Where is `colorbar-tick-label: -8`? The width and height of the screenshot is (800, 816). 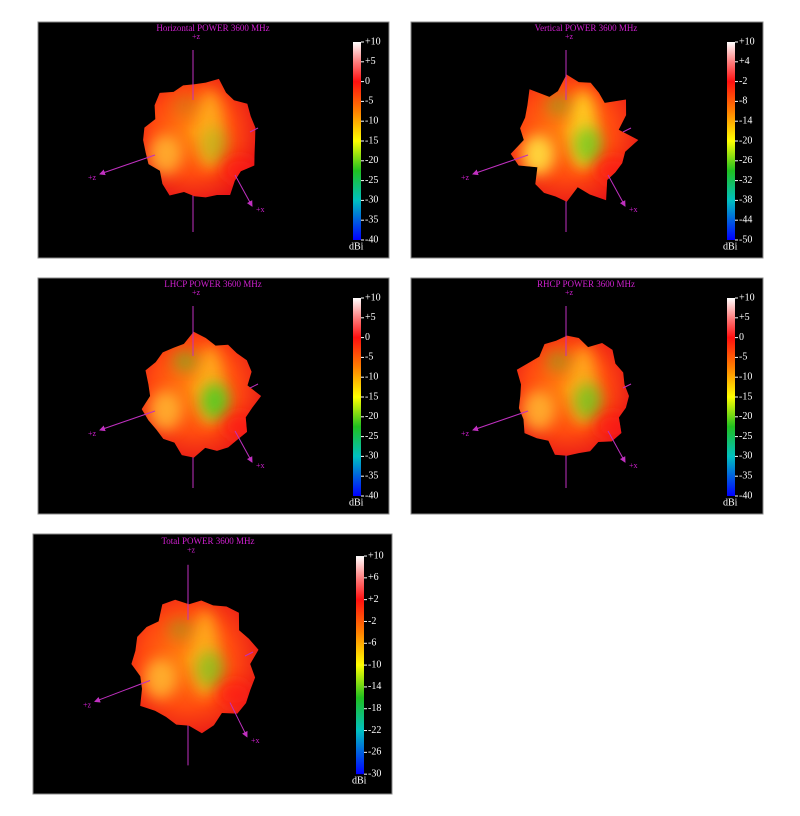
colorbar-tick-label: -8 is located at coordinates (743, 101).